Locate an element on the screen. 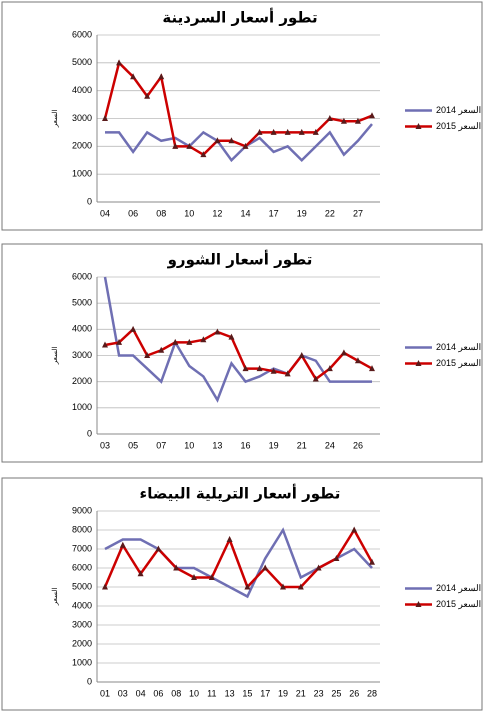 This screenshot has width=485, height=714. x-tick-label: 12 is located at coordinates (217, 213).